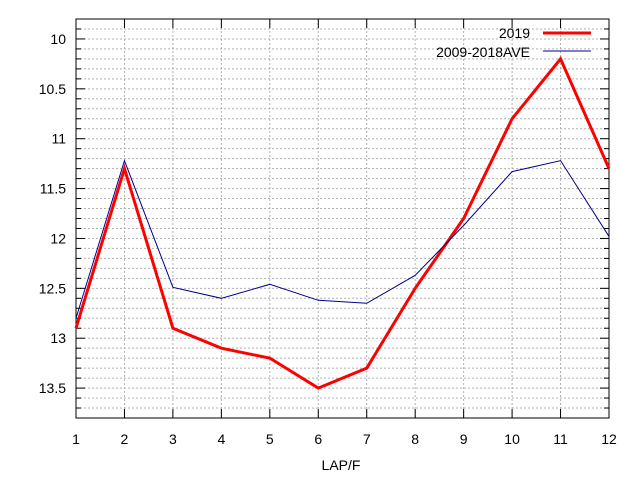 Image resolution: width=640 pixels, height=480 pixels. I want to click on x-tick-label: 5, so click(270, 439).